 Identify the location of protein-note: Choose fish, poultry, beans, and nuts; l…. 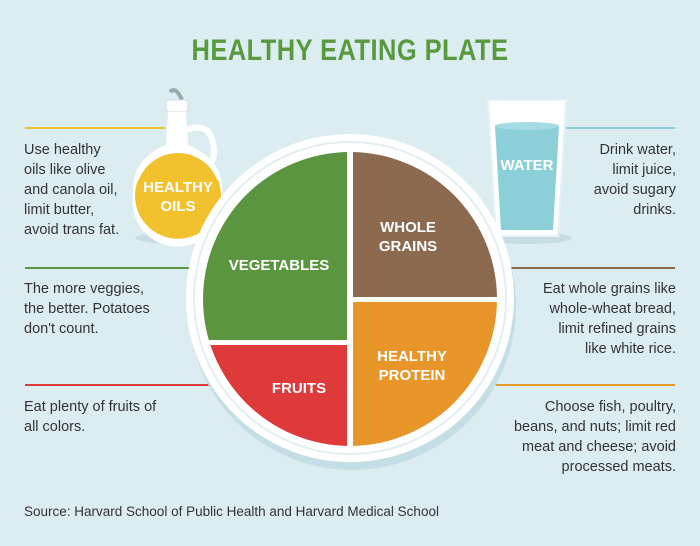
(594, 437).